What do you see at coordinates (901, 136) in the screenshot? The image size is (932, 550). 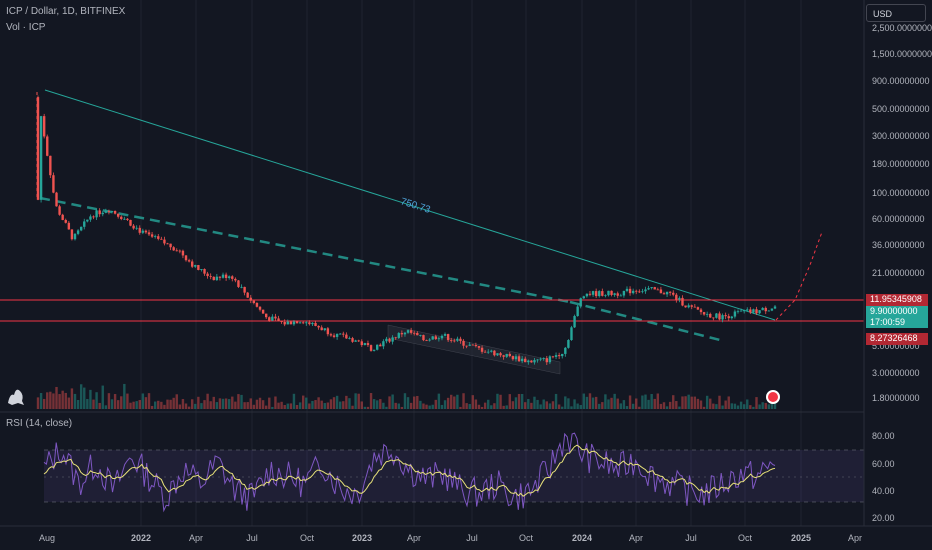 I see `price-tick: 300.00000000` at bounding box center [901, 136].